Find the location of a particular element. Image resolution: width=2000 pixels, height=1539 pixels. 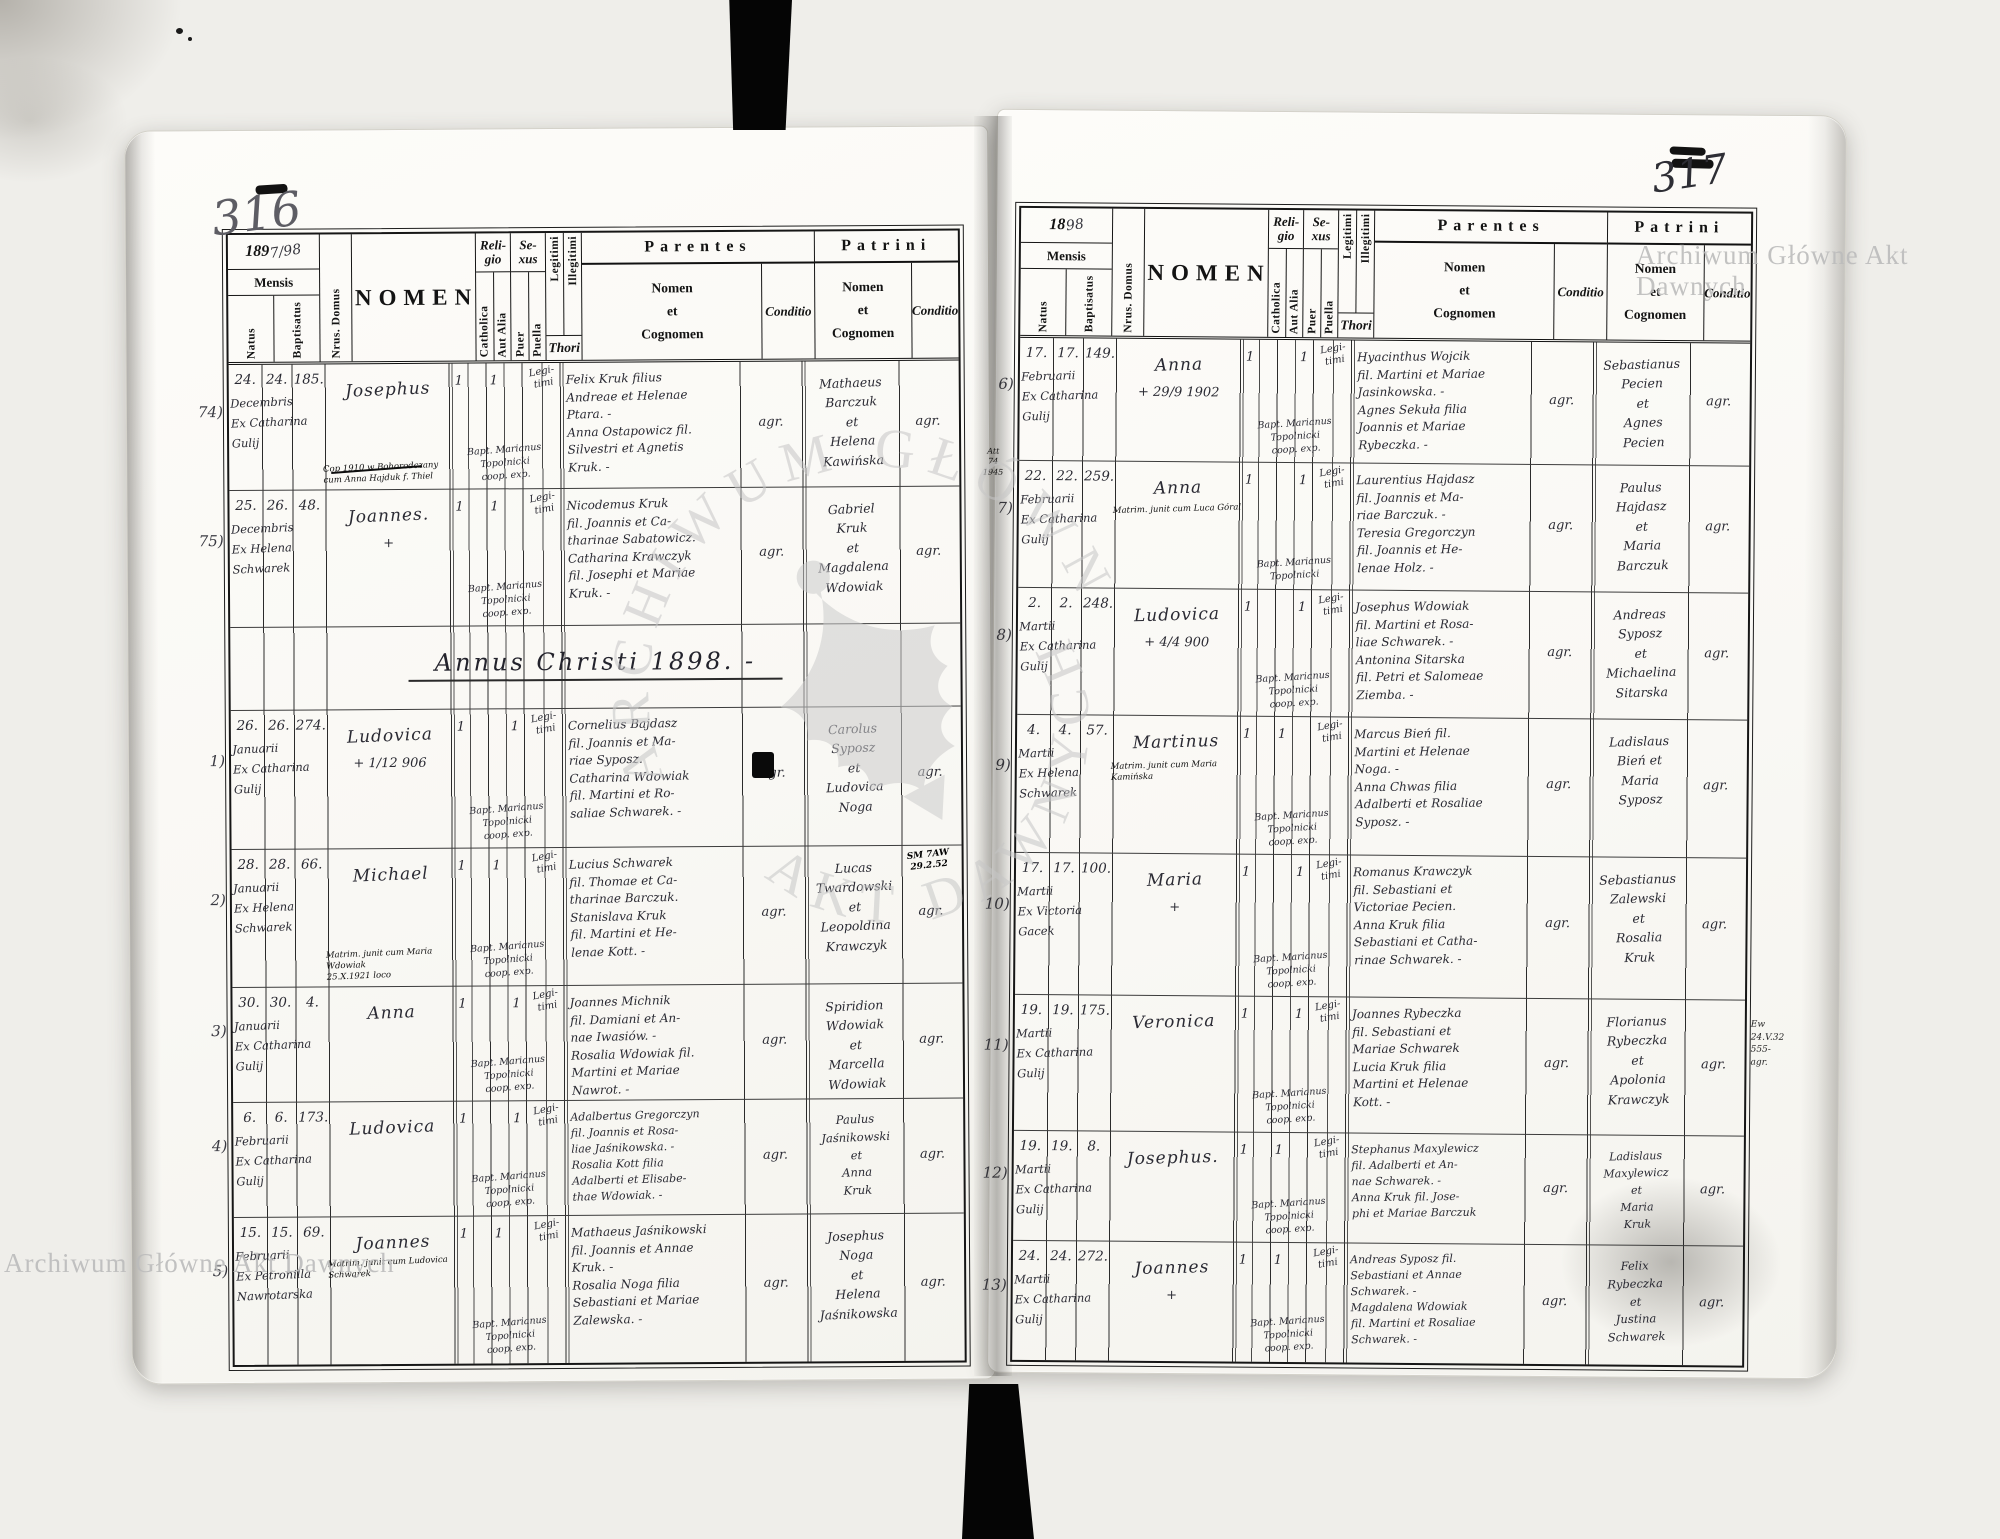

child-name: Maria is located at coordinates (1175, 880).